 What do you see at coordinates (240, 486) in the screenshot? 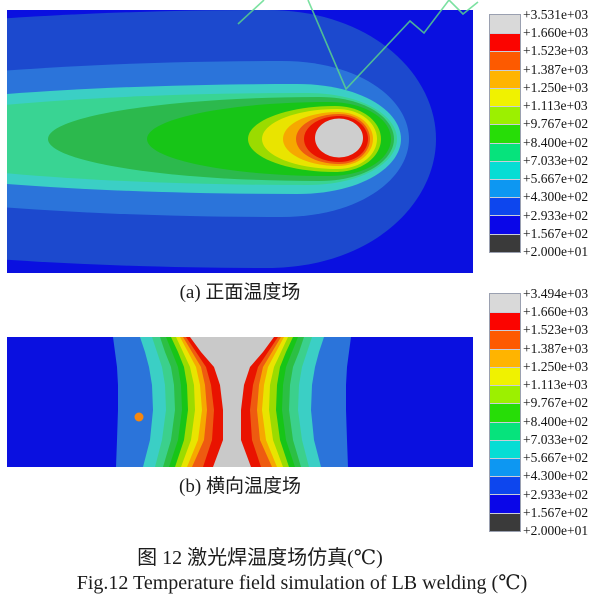
I see `subcaption-b: (b) 横向温度场` at bounding box center [240, 486].